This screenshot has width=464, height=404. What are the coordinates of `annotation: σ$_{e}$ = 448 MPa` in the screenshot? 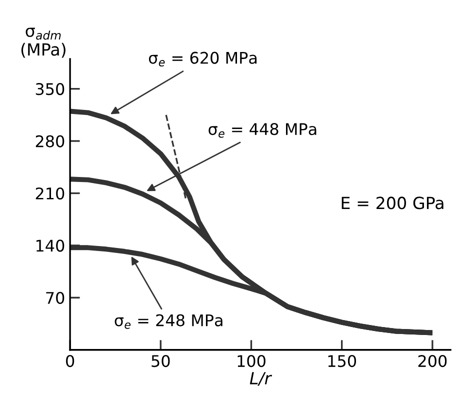 It's located at (262, 130).